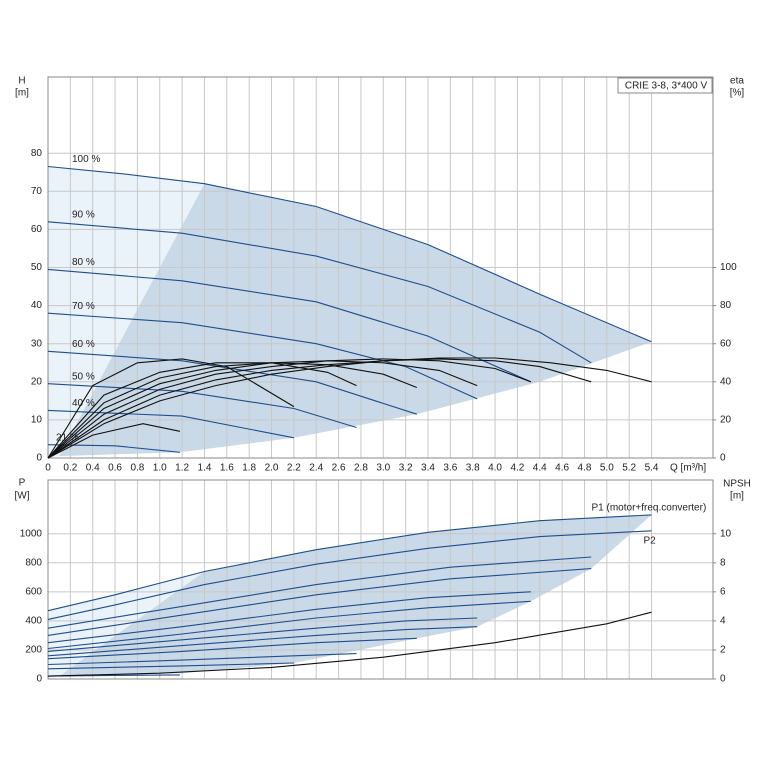 The height and width of the screenshot is (761, 761). Describe the element at coordinates (406, 468) in the screenshot. I see `x-tick-label: 3.2` at that location.